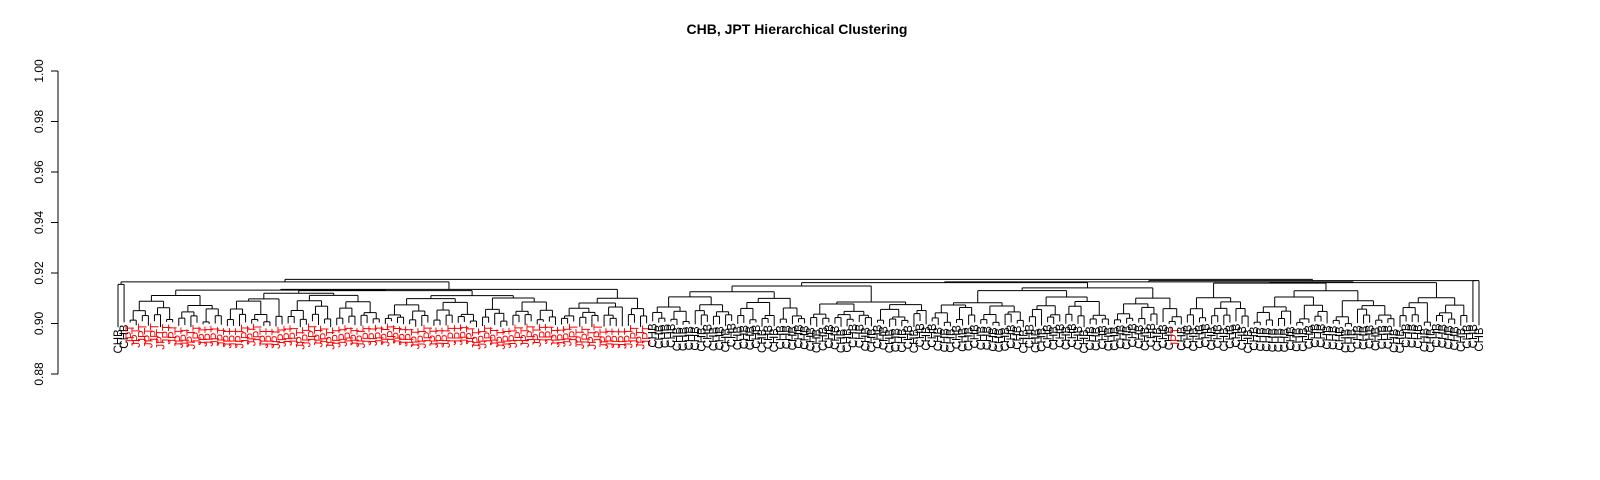 This screenshot has width=1600, height=480. What do you see at coordinates (39, 121) in the screenshot?
I see `y-tick-label: 0.98` at bounding box center [39, 121].